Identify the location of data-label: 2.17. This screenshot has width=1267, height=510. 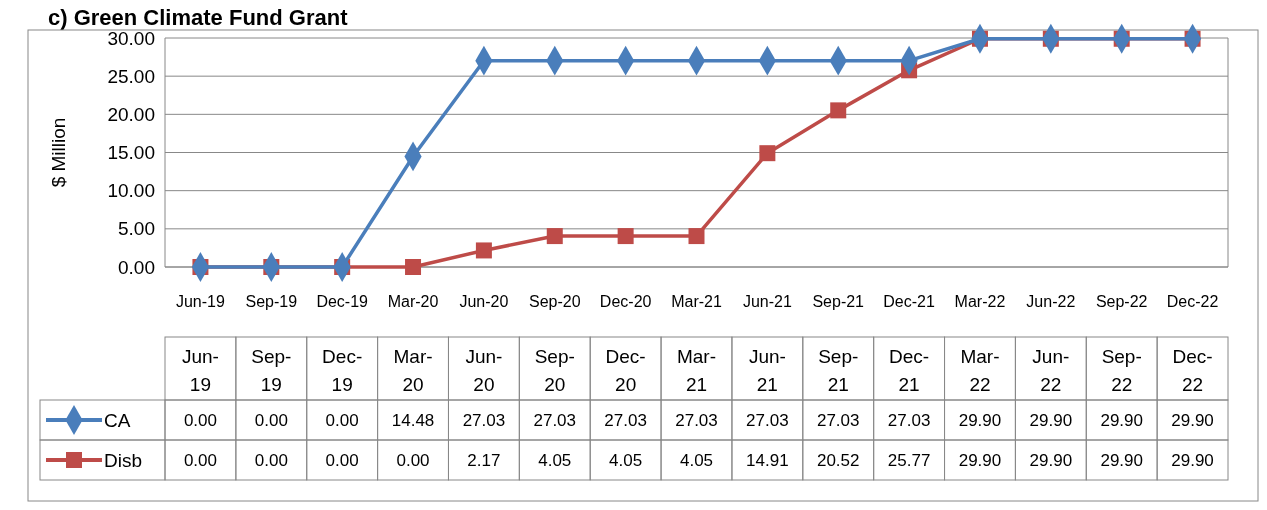
(484, 460).